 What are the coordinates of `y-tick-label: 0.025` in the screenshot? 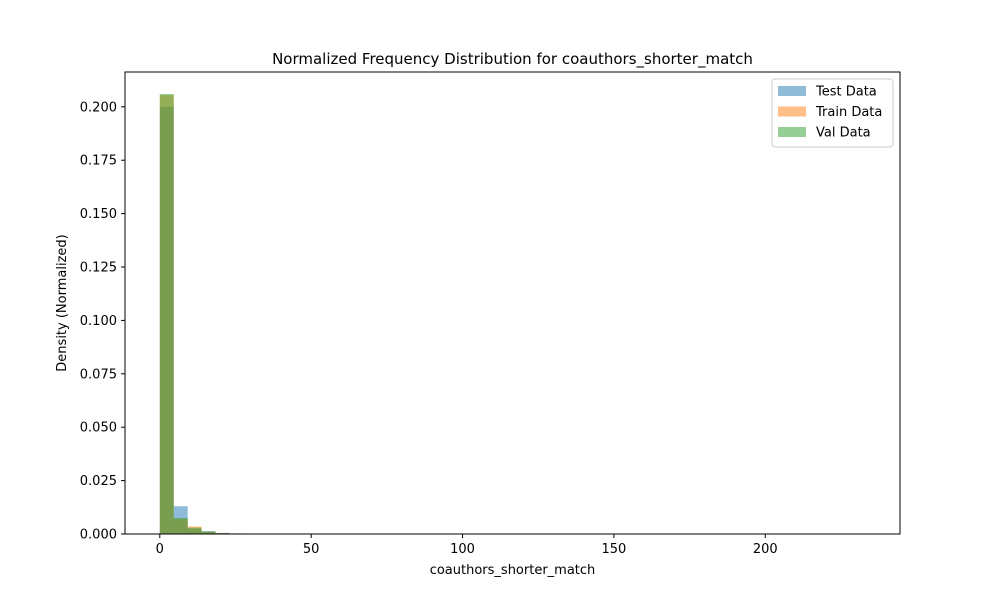 It's located at (98, 481).